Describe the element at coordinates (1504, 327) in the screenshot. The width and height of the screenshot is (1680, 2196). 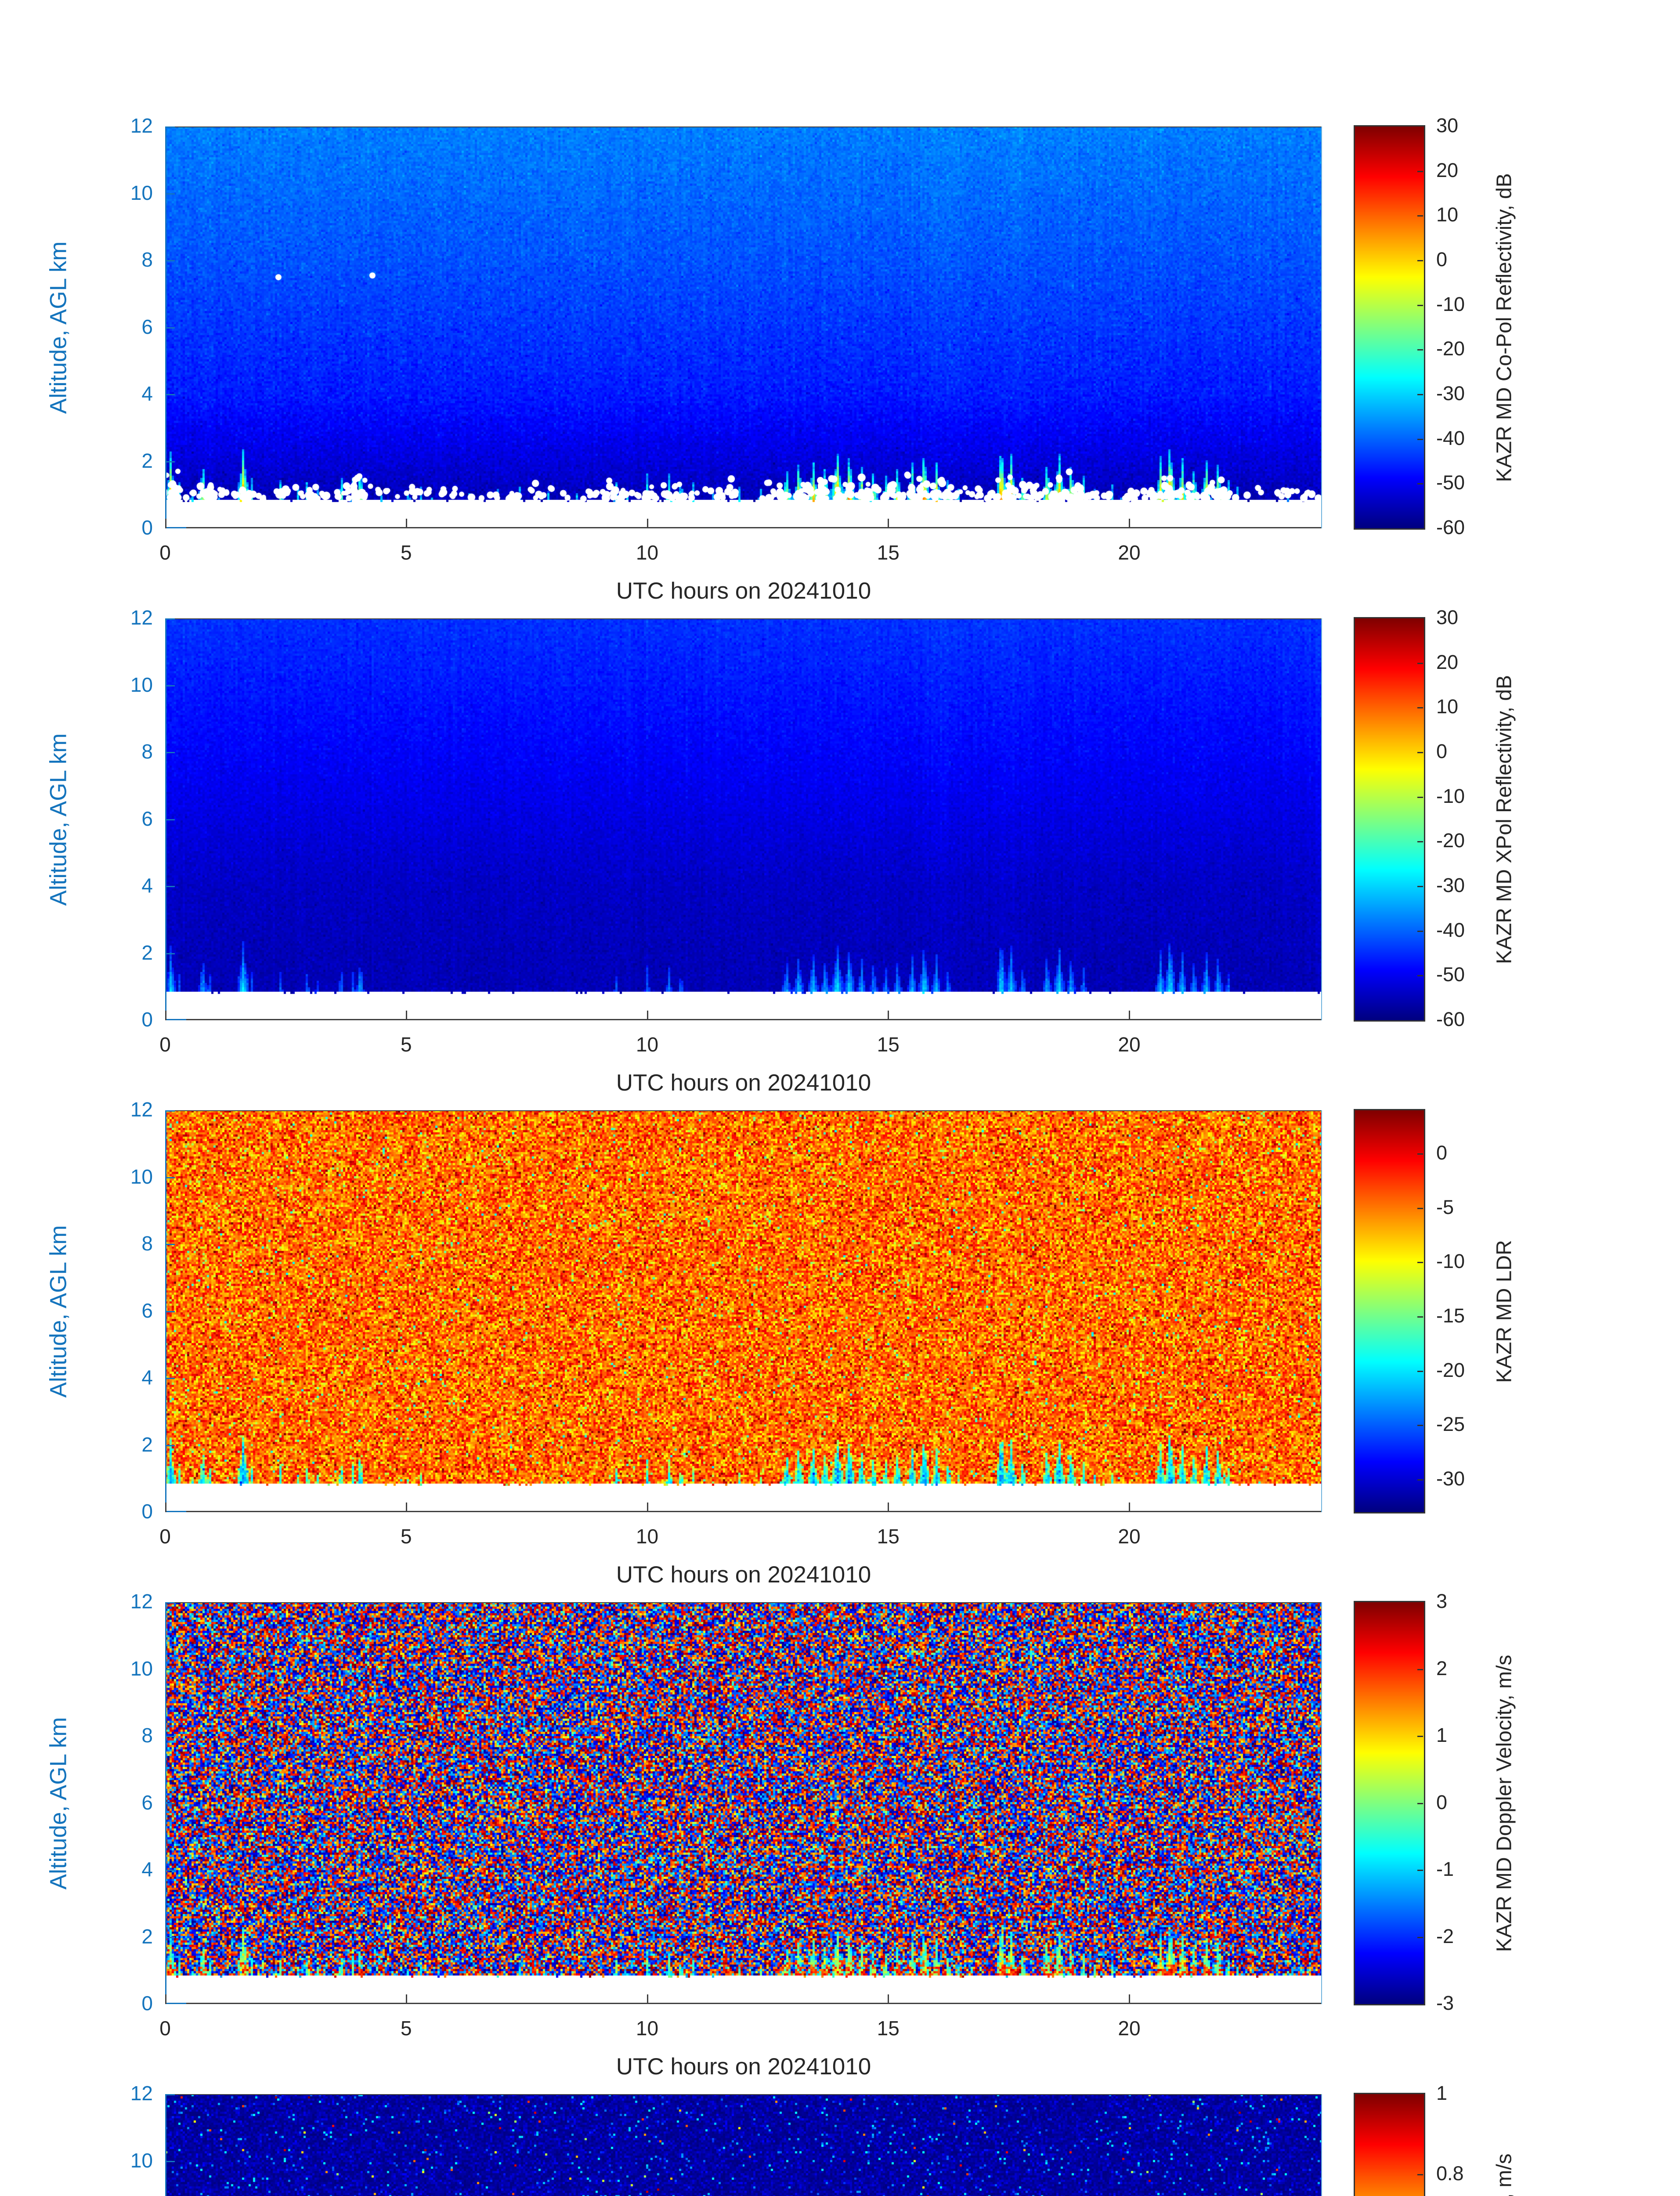
I see `colorbar-label-copol: KAZR MD Co-Pol Reflectivity, dB` at that location.